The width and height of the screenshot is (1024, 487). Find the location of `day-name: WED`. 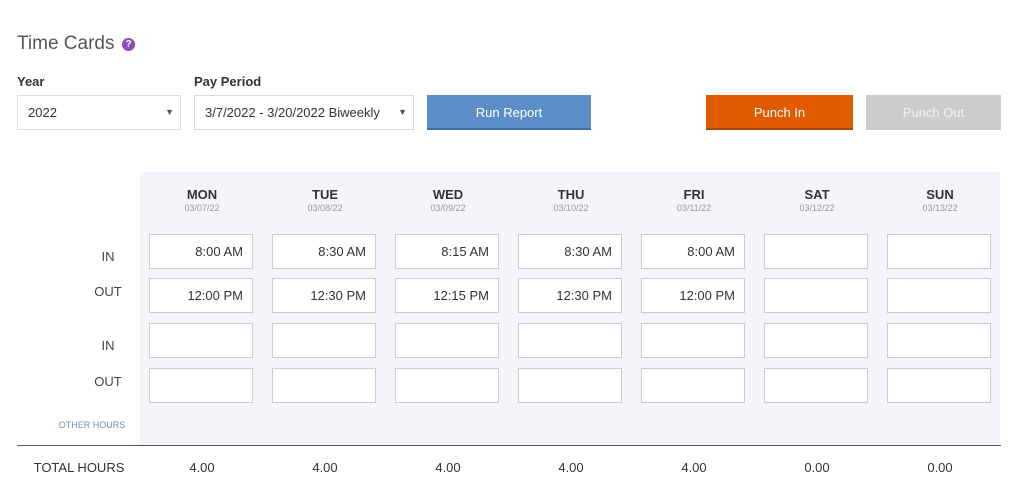

day-name: WED is located at coordinates (448, 194).